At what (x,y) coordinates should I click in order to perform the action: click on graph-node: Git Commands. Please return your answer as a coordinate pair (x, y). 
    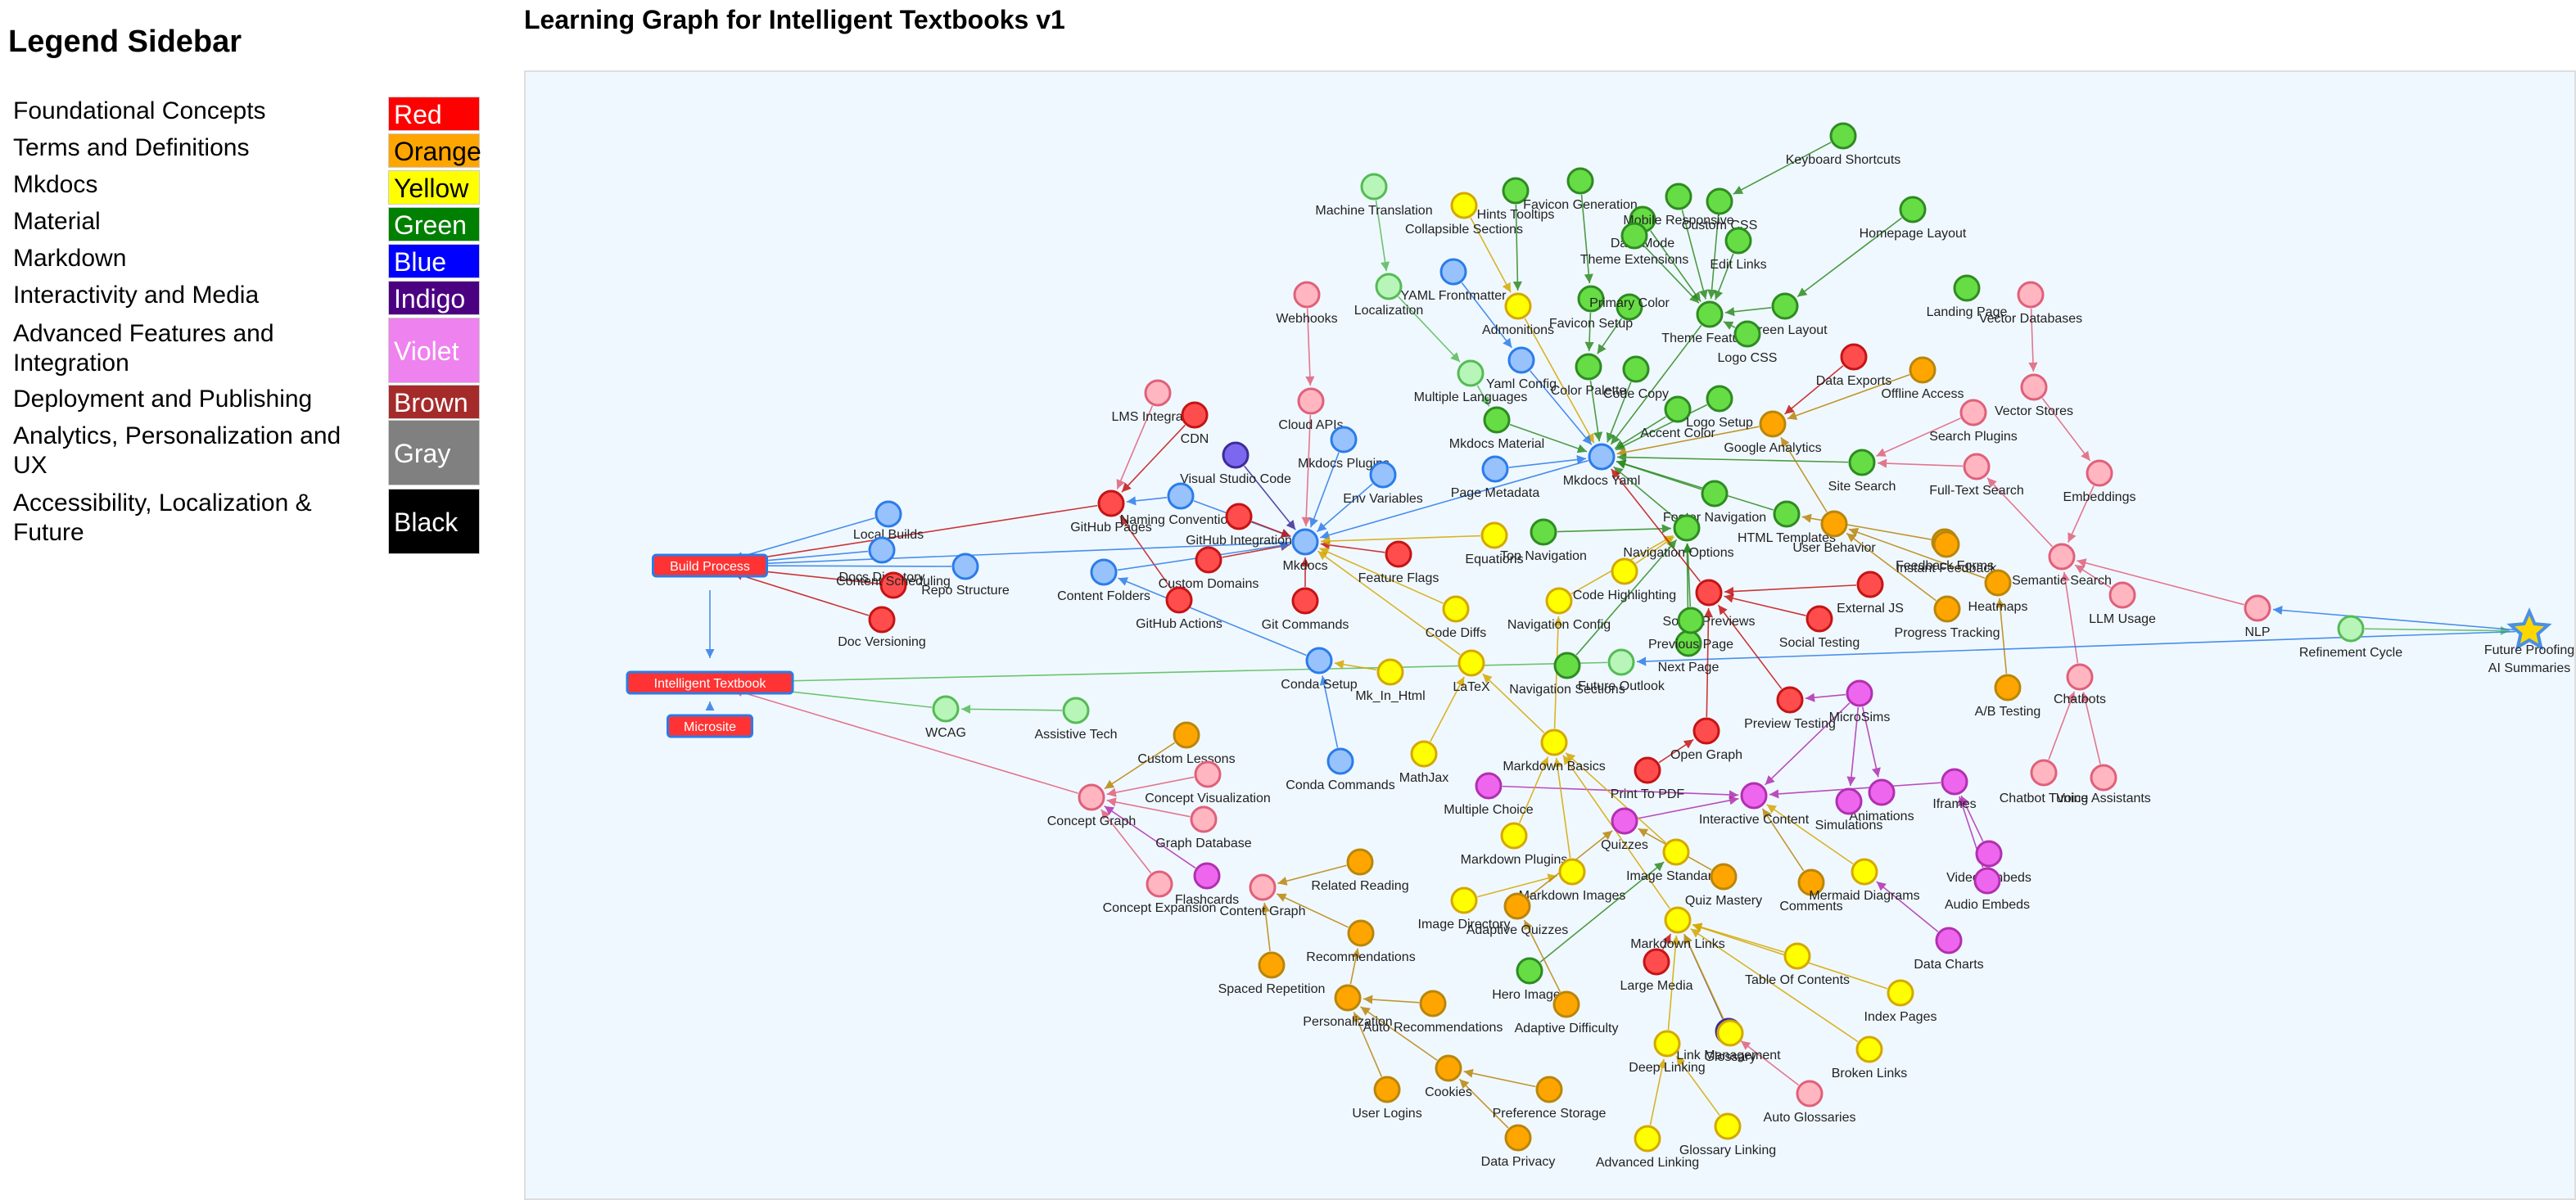
    Looking at the image, I should click on (1305, 609).